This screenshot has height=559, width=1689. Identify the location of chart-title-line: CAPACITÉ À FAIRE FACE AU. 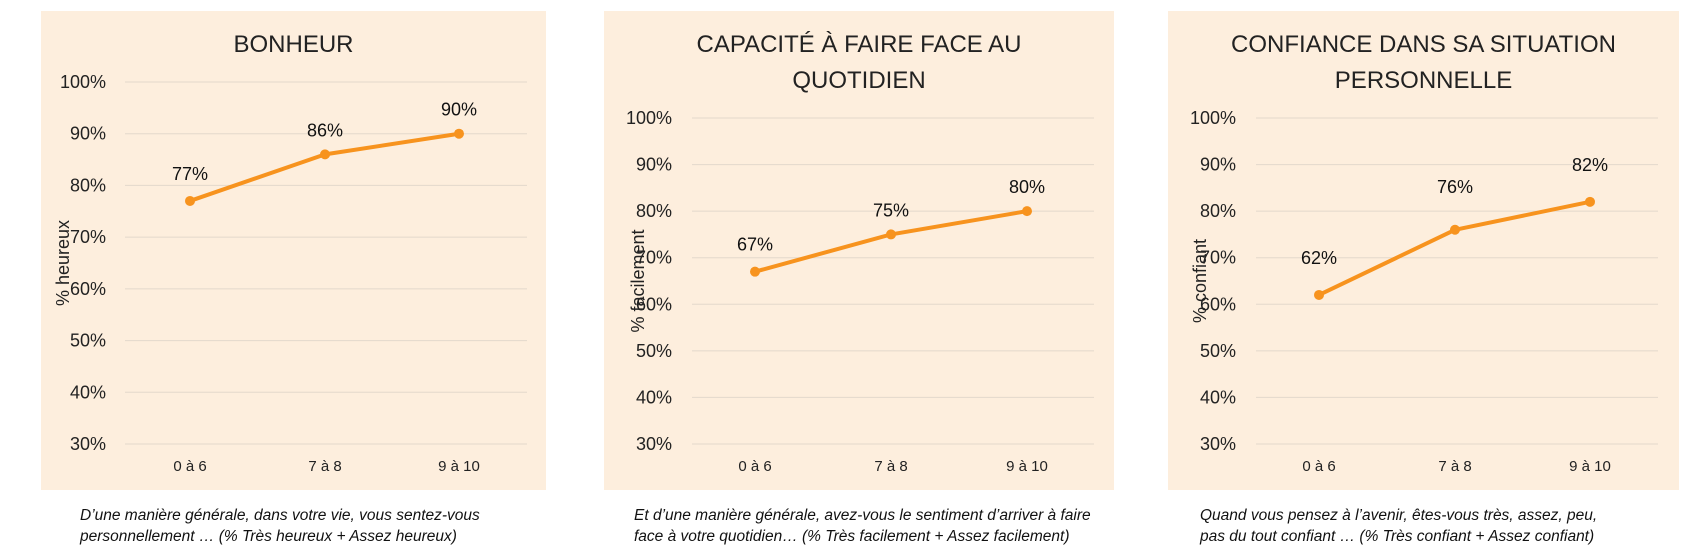
(859, 44).